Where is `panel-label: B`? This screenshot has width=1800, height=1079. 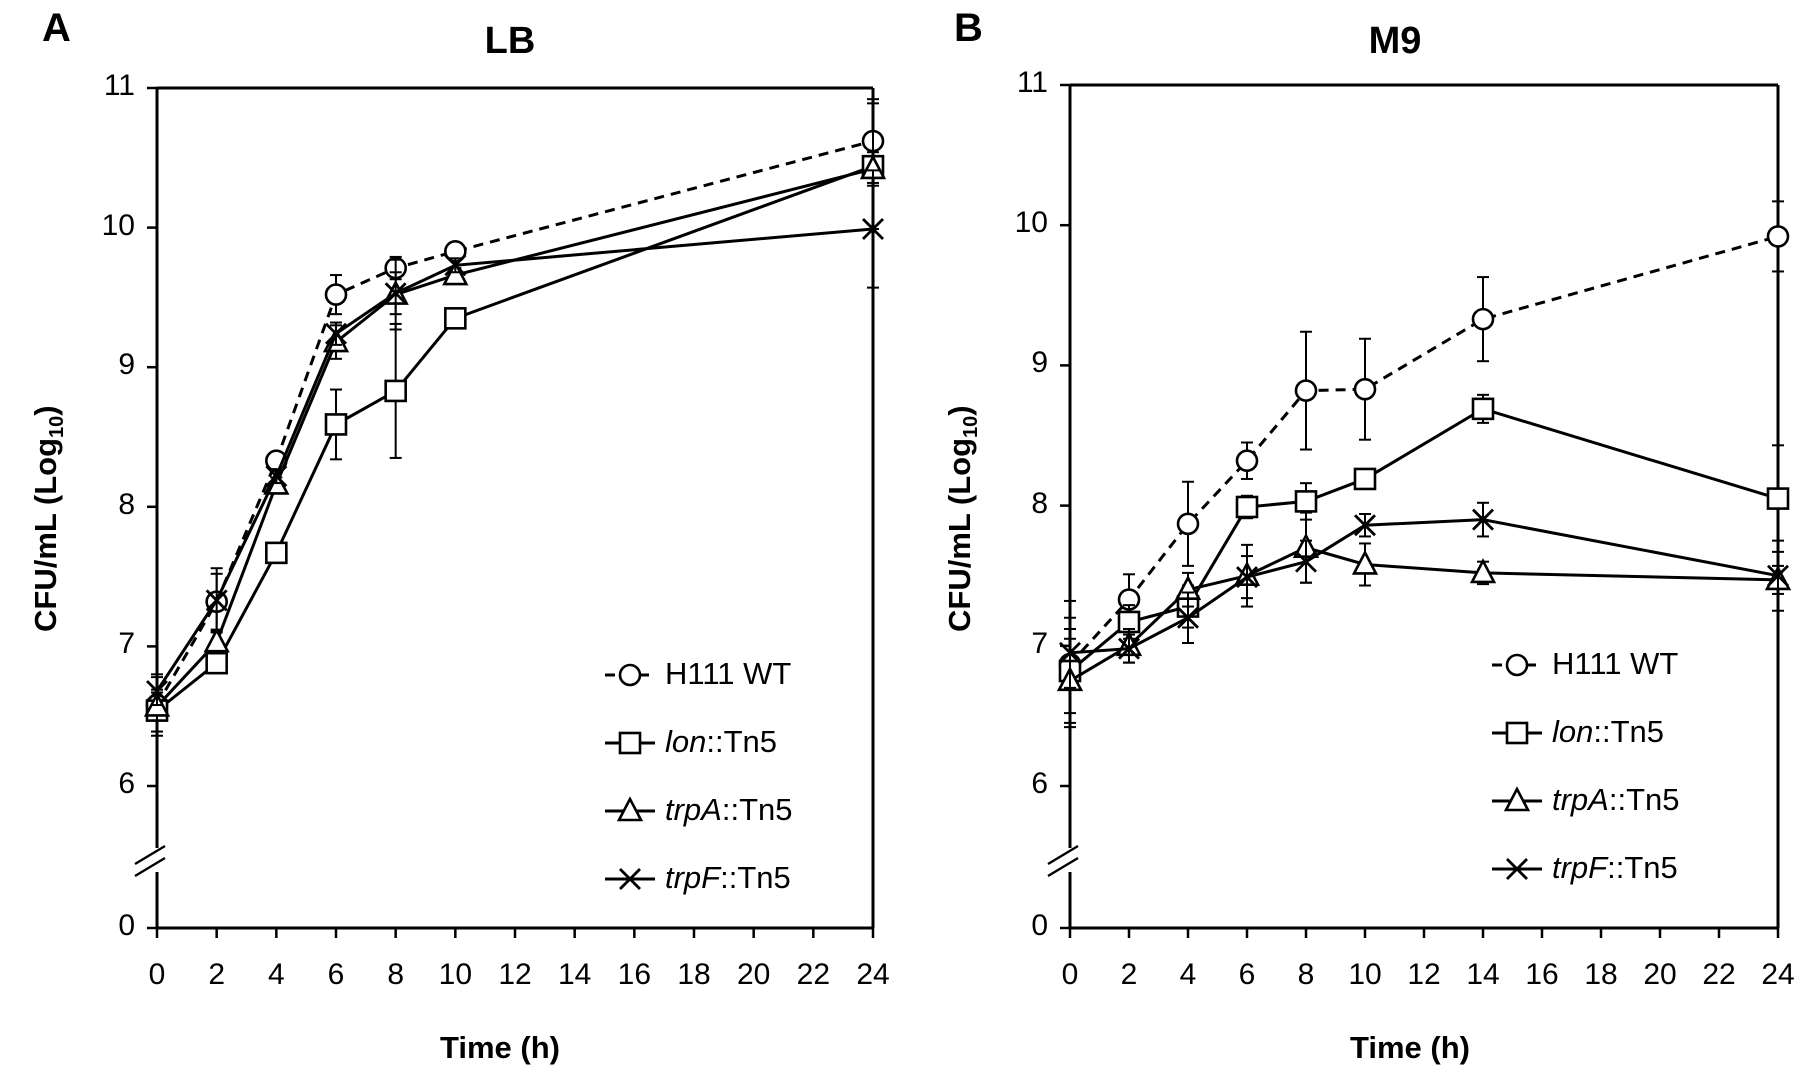
panel-label: B is located at coordinates (968, 28).